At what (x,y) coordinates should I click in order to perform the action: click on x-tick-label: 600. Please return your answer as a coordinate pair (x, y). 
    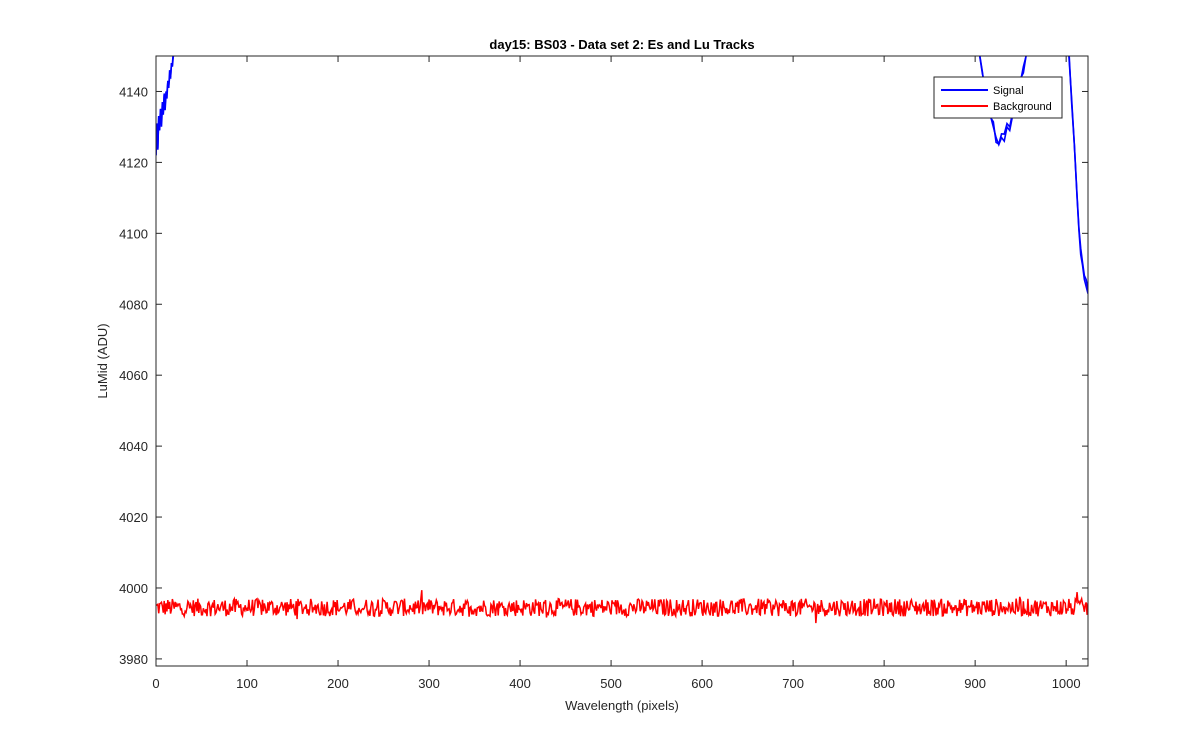
    Looking at the image, I should click on (702, 683).